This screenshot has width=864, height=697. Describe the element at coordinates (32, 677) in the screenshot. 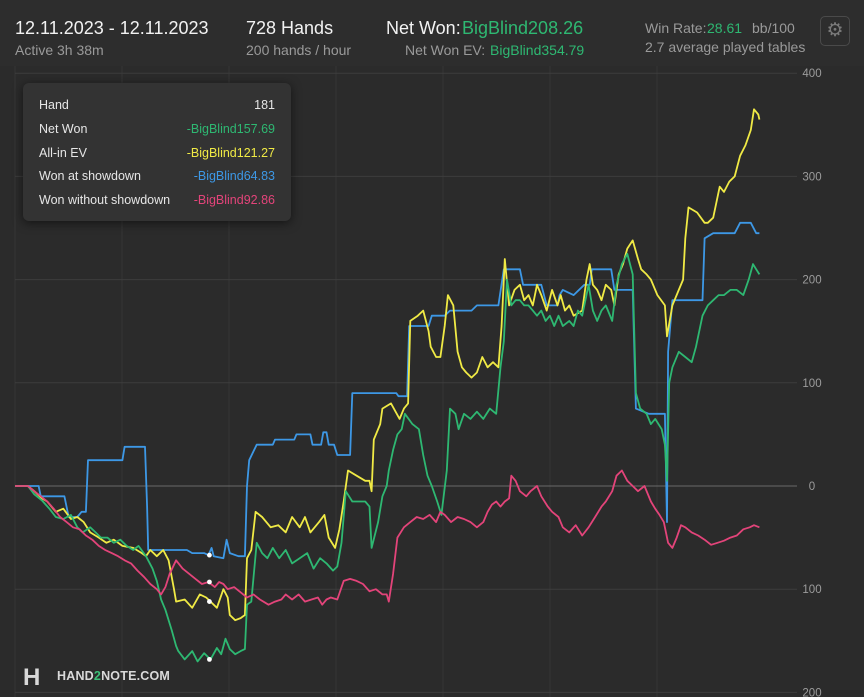

I see `h2n-logo-icon: H` at that location.